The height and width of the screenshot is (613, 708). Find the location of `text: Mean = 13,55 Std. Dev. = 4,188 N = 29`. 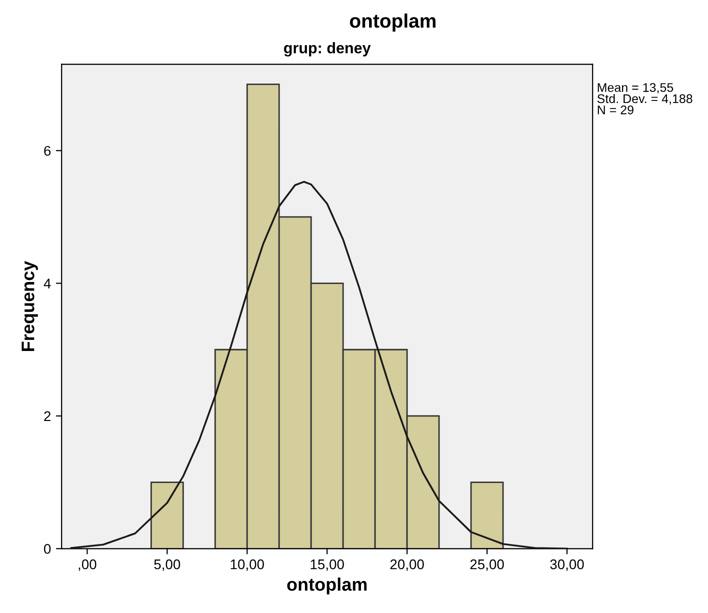

text: Mean = 13,55 Std. Dev. = 4,188 N = 29 is located at coordinates (644, 98).